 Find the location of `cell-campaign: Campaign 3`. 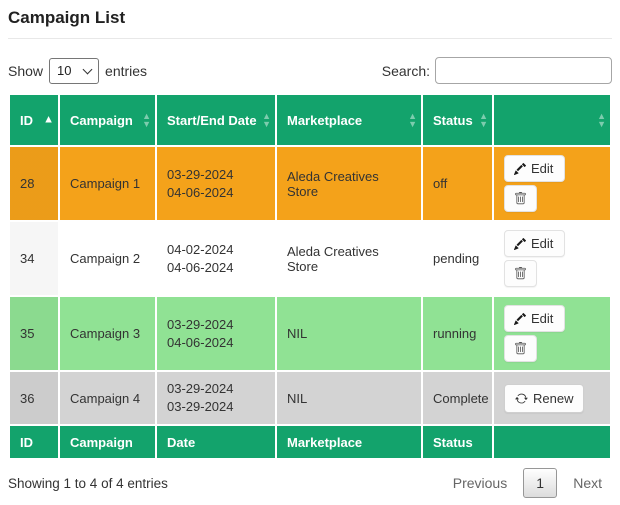

cell-campaign: Campaign 3 is located at coordinates (107, 333).